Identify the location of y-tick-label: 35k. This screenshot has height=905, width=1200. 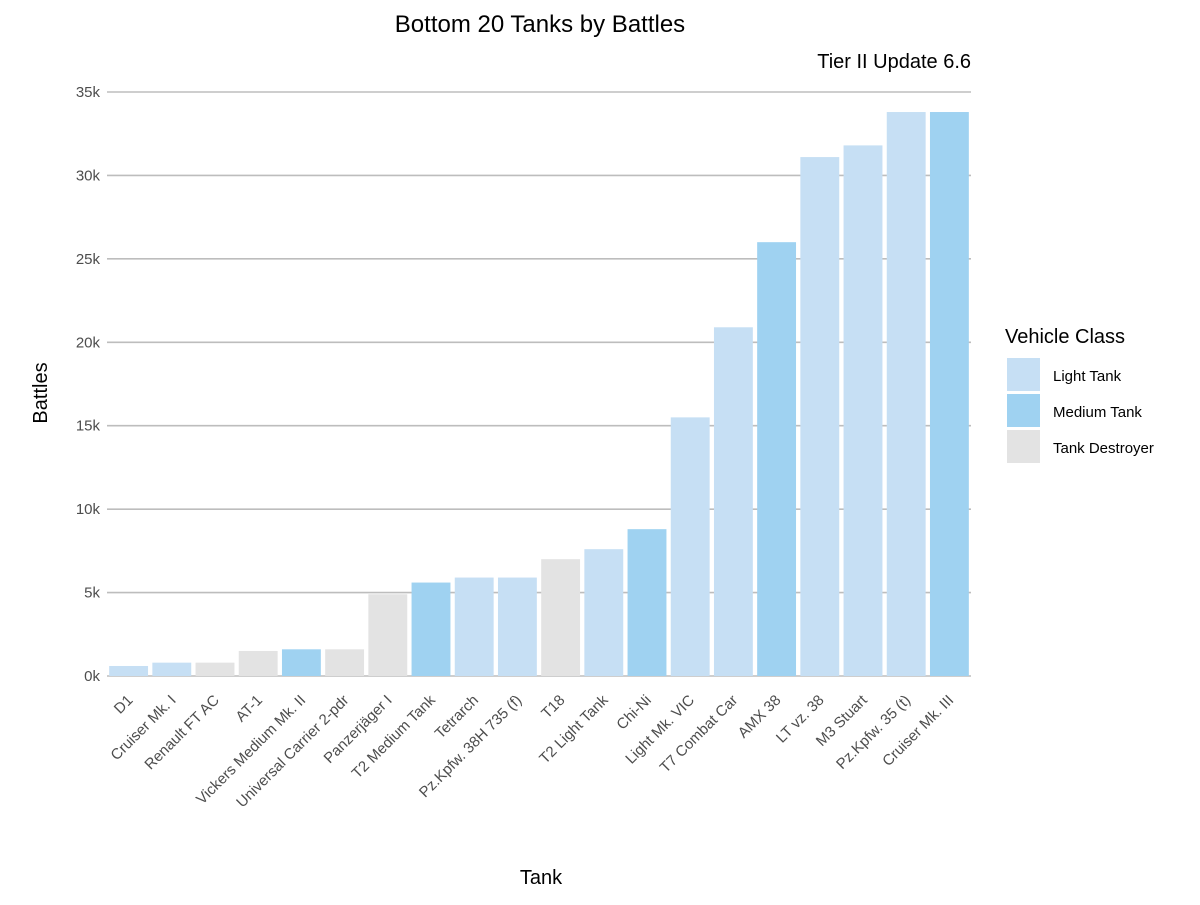
(88, 92).